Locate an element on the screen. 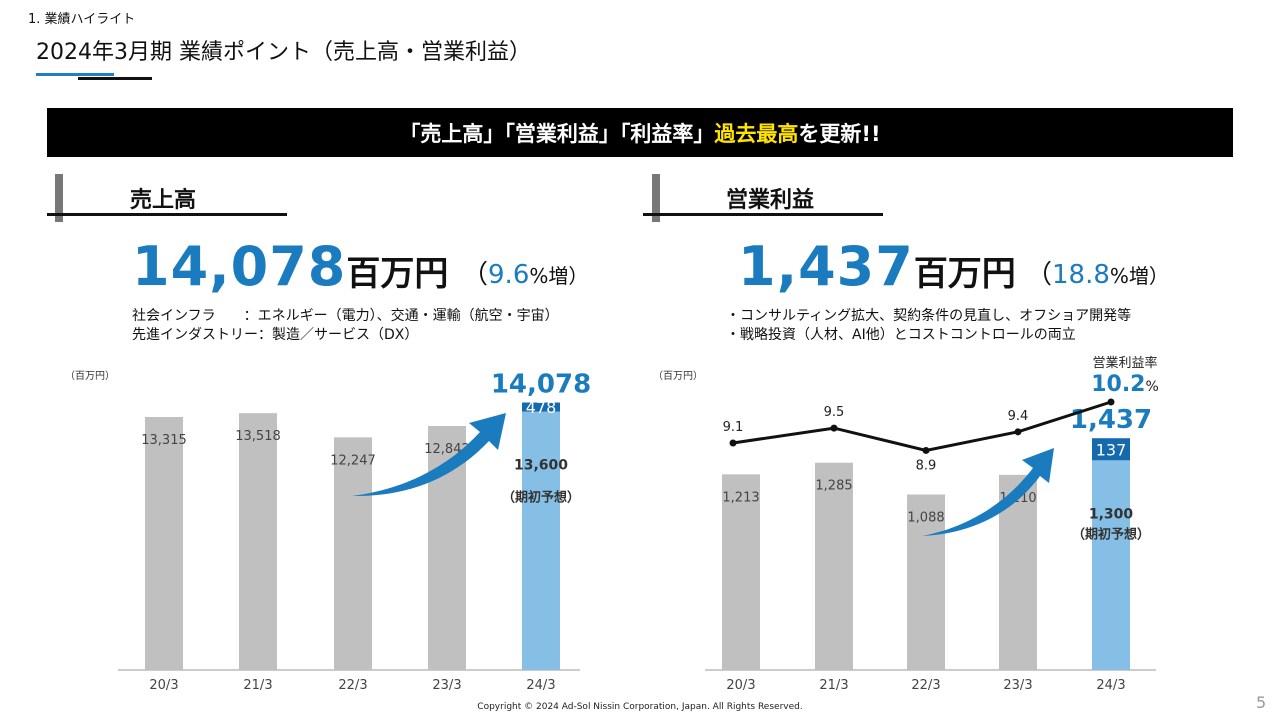 Image resolution: width=1280 pixels, height=720 pixels. right-section-heading: 営業利益 is located at coordinates (770, 200).